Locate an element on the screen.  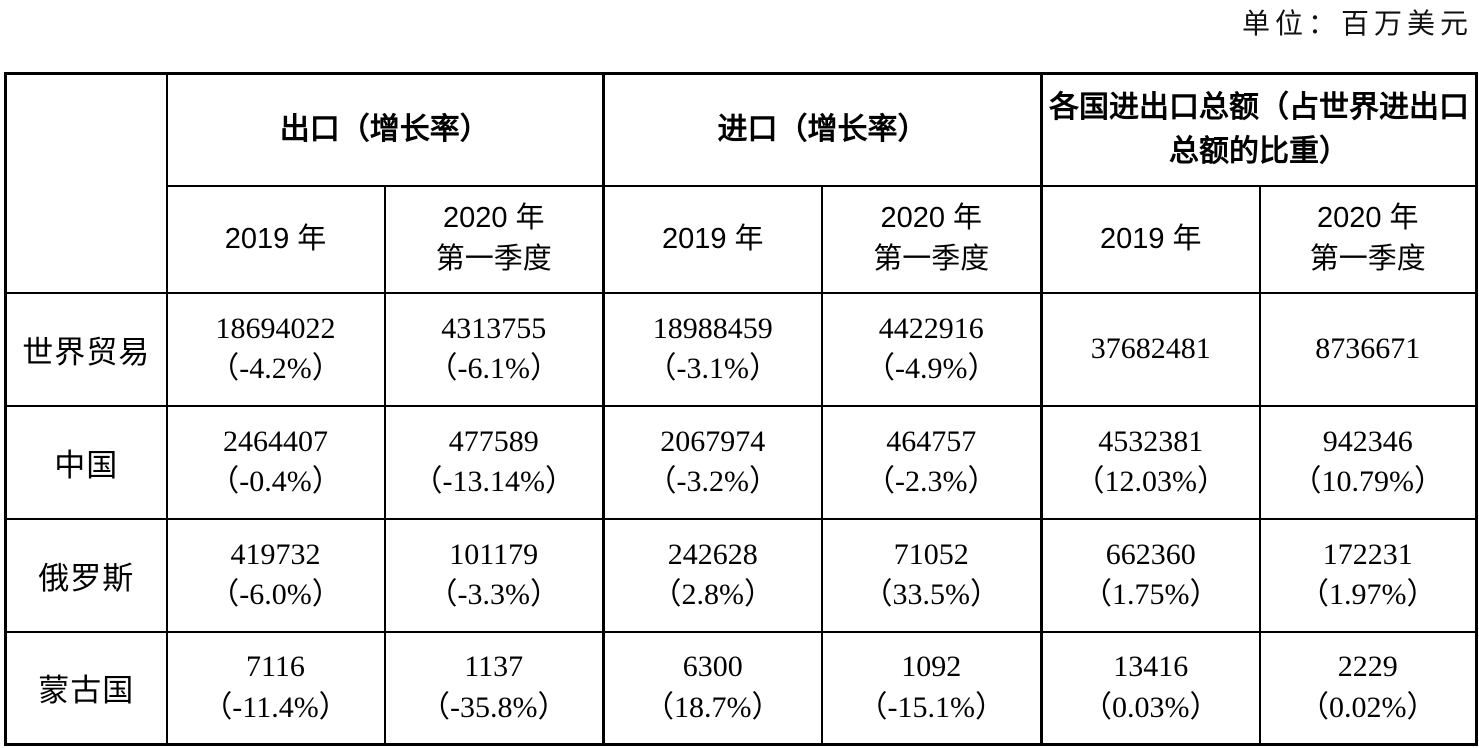
cell-value: 1137 is located at coordinates (494, 667).